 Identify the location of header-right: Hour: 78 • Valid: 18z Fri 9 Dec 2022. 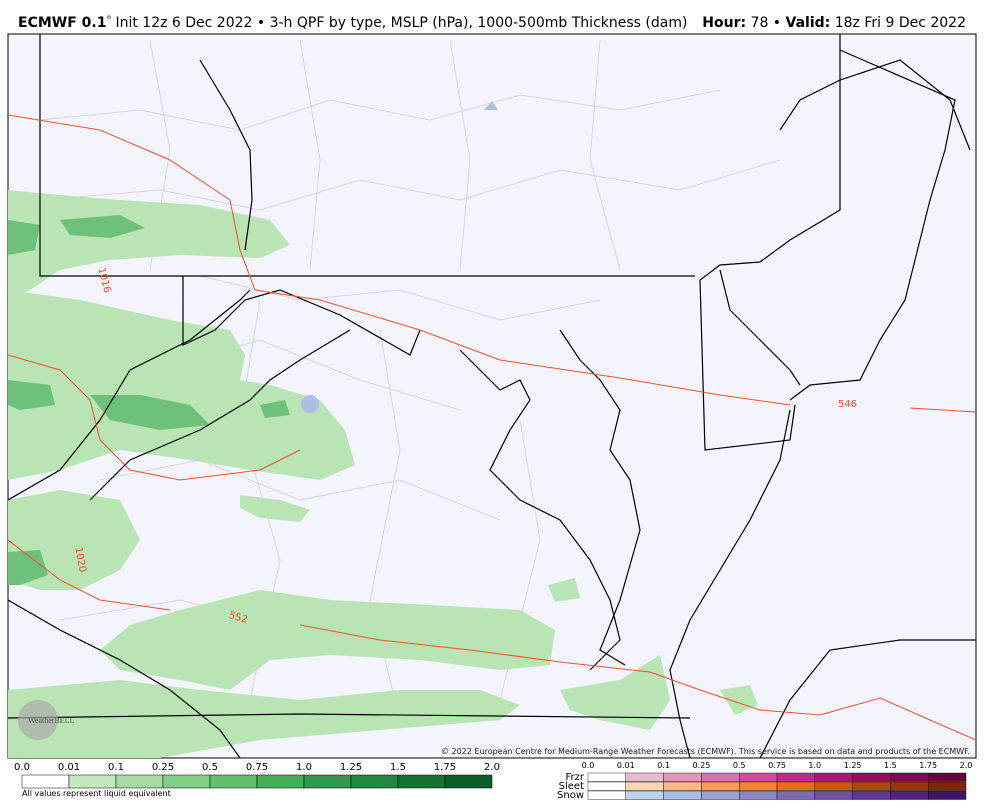
(834, 23).